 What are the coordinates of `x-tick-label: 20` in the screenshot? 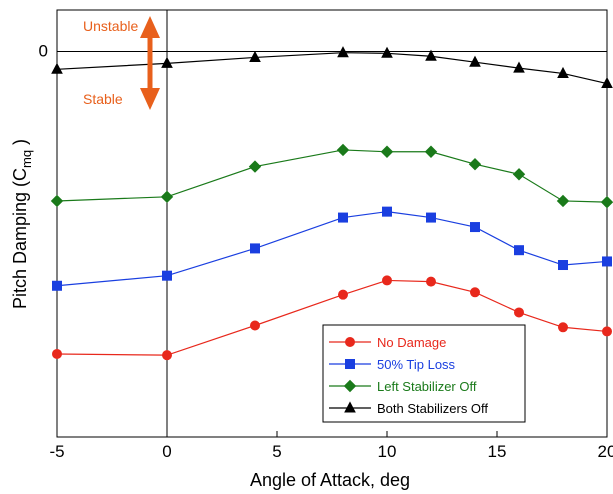 It's located at (605, 451).